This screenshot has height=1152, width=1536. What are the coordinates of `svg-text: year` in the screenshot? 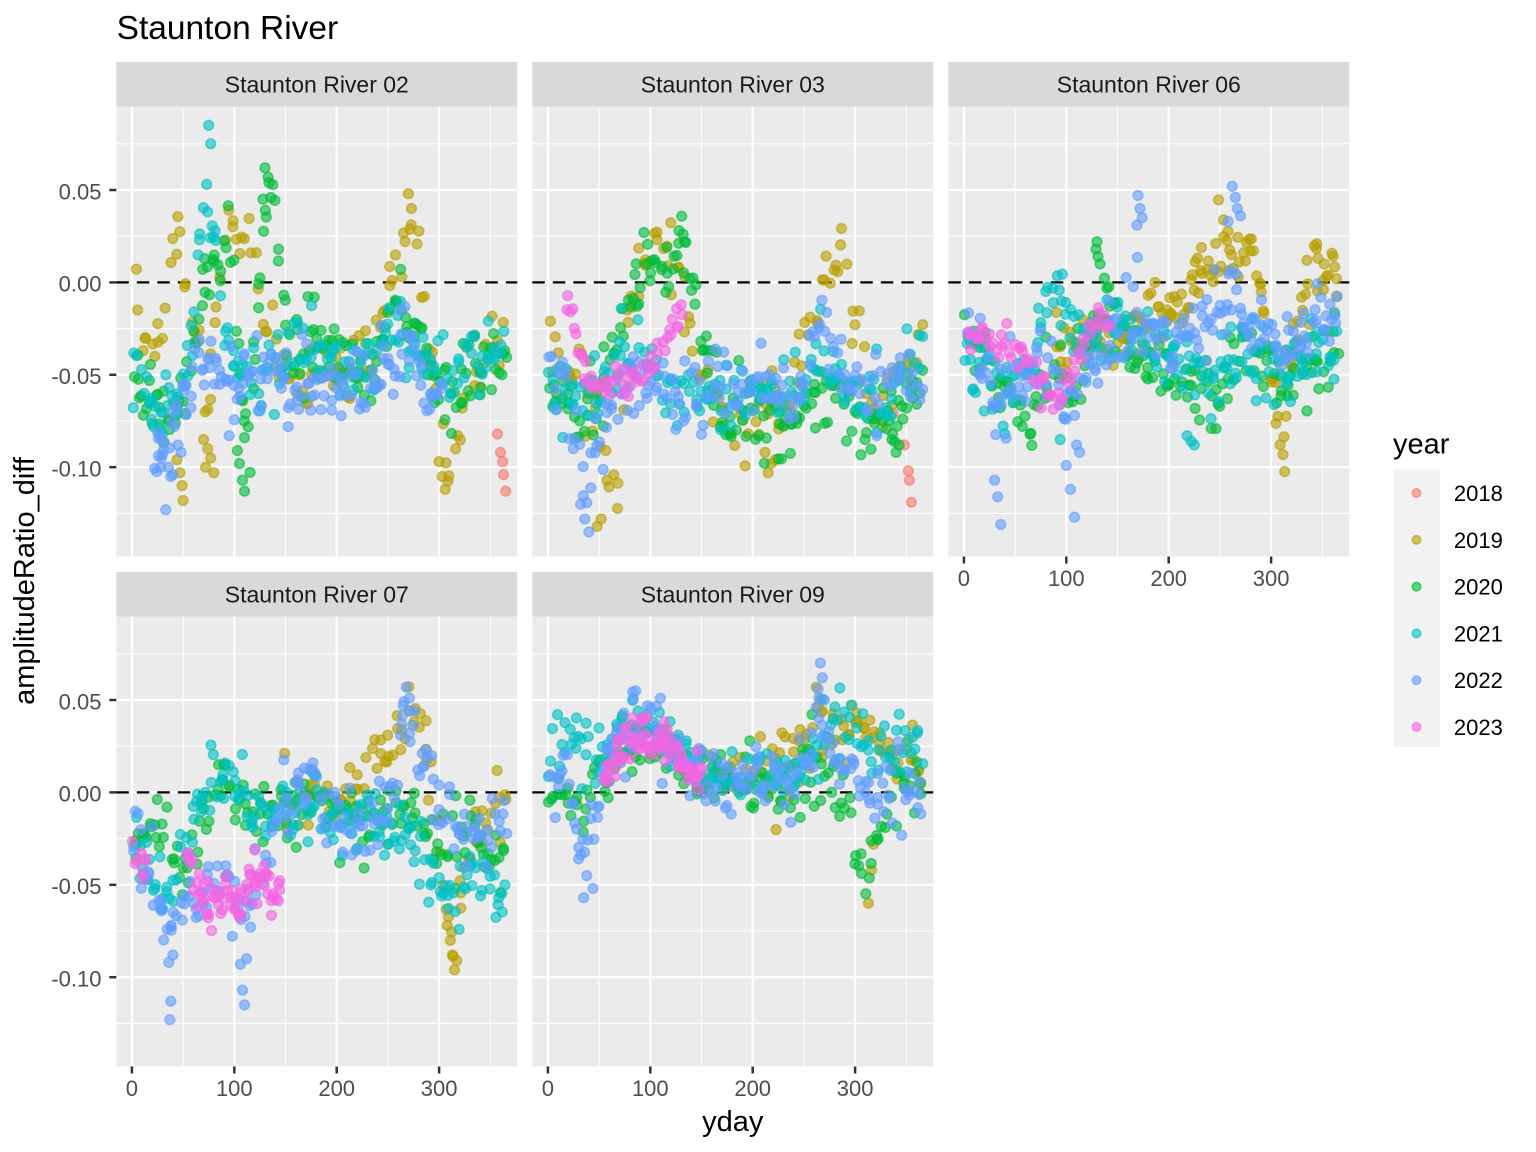 It's located at (1421, 445).